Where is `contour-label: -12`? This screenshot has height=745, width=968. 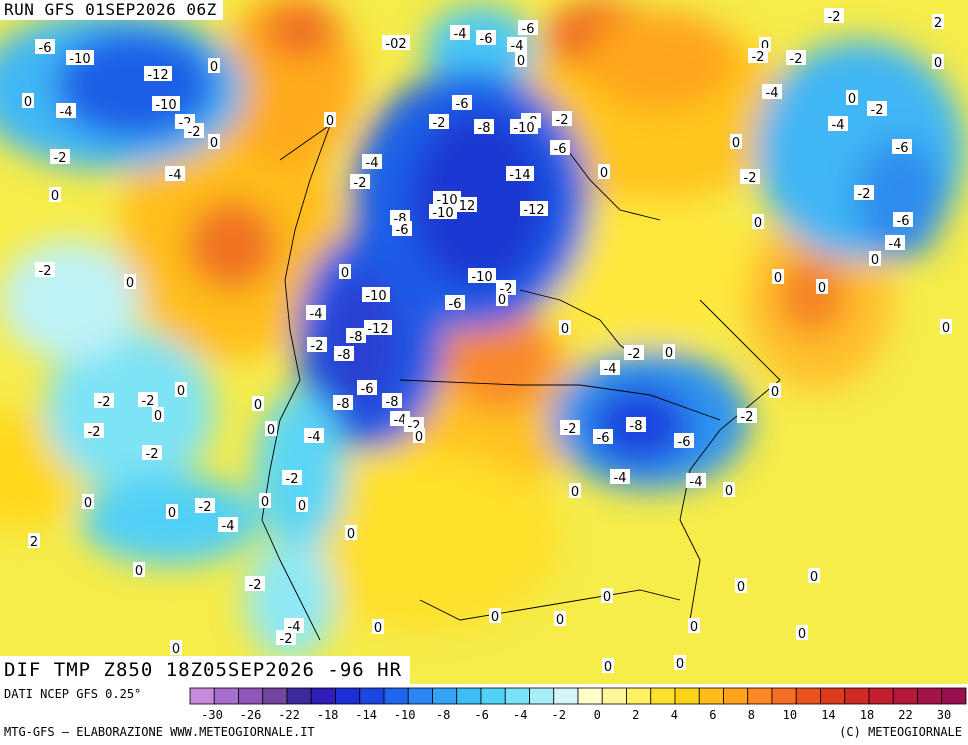
contour-label: -12 is located at coordinates (534, 209).